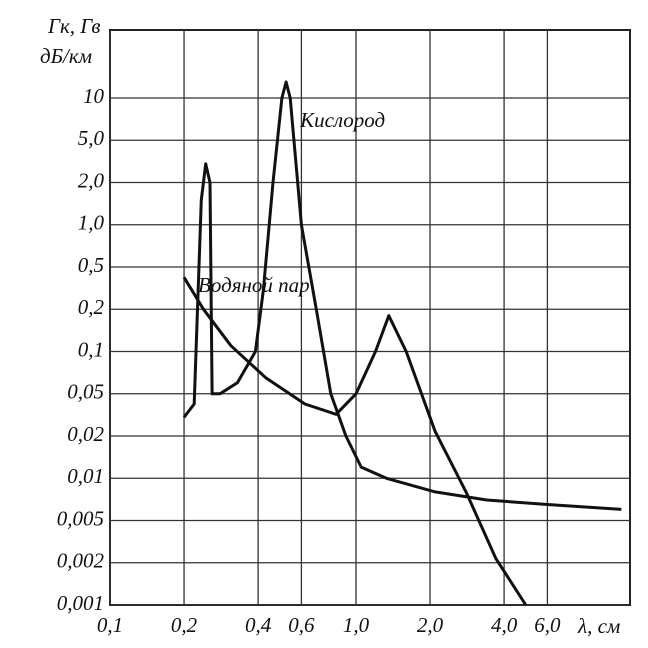 This screenshot has width=648, height=648. I want to click on y-tick-label: 2,0, so click(91, 180).